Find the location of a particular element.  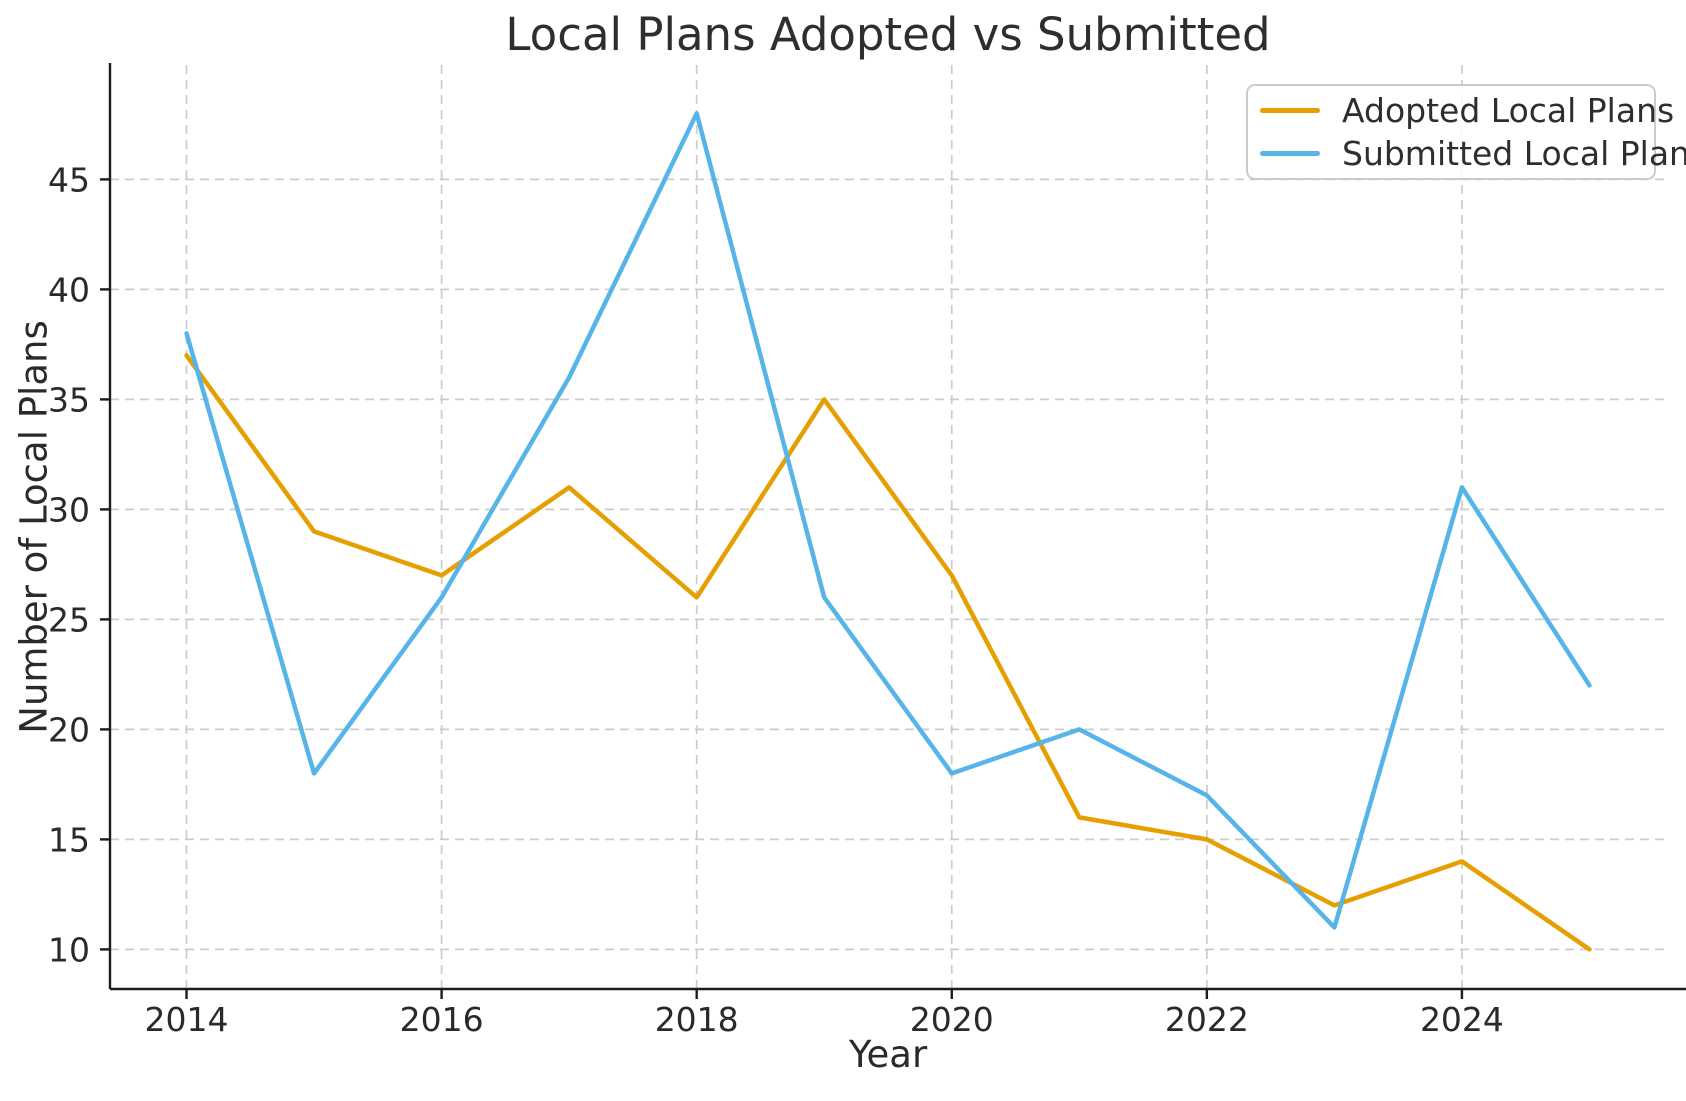

svg-text: 30 is located at coordinates (69, 509).